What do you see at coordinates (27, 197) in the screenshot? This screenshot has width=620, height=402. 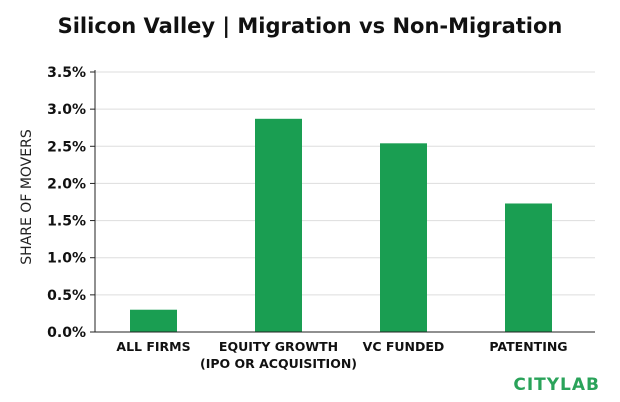 I see `y-axis-label: SHARE OF MOVERS` at bounding box center [27, 197].